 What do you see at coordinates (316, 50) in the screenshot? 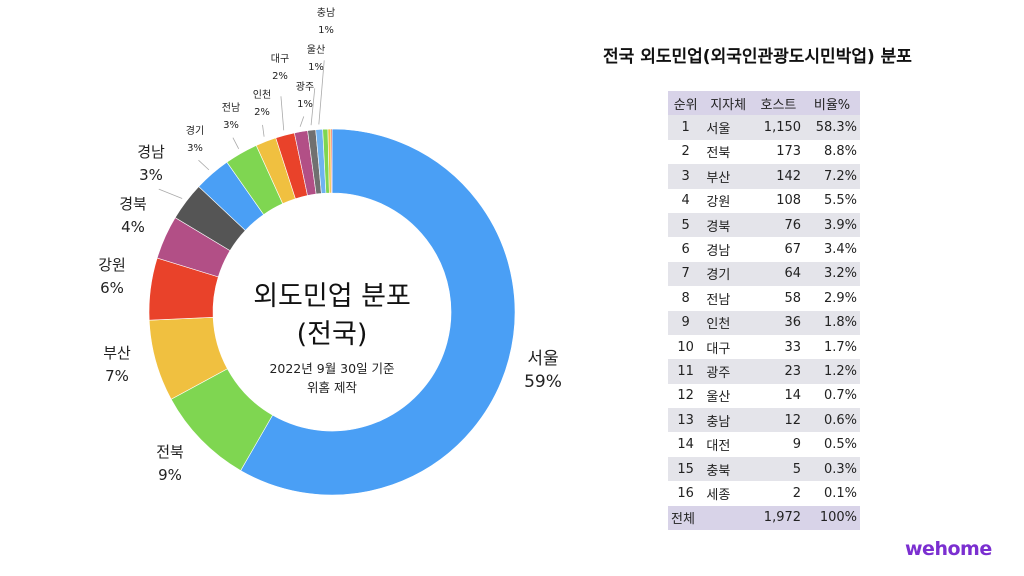
I see `slice-label: 울산` at bounding box center [316, 50].